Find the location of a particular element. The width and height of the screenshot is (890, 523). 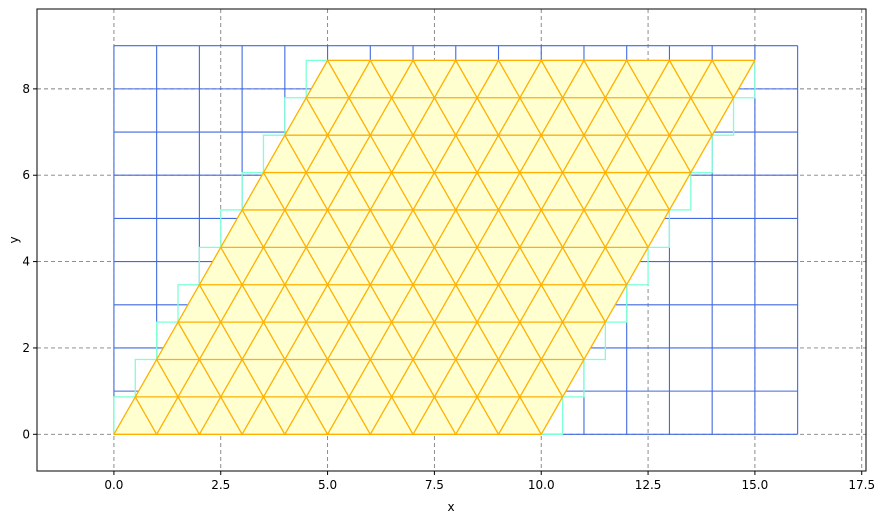

x-axis-ticks: 0.0 2.5 5.0 7.5 10.0 12.5 15.0 17.5 is located at coordinates (489, 481).